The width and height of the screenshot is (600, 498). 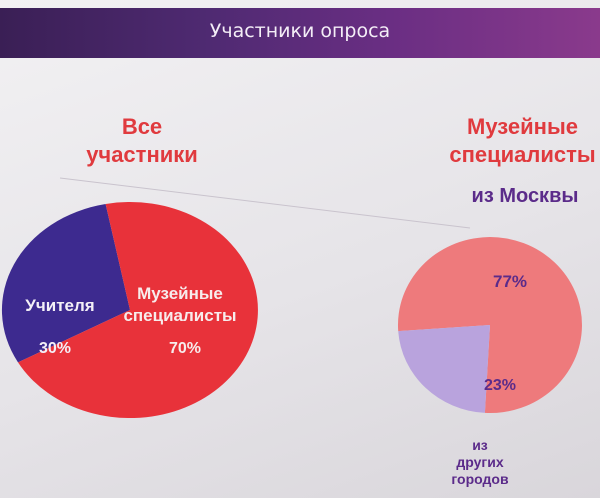 What do you see at coordinates (480, 479) in the screenshot?
I see `slice-label-other-line3: городов` at bounding box center [480, 479].